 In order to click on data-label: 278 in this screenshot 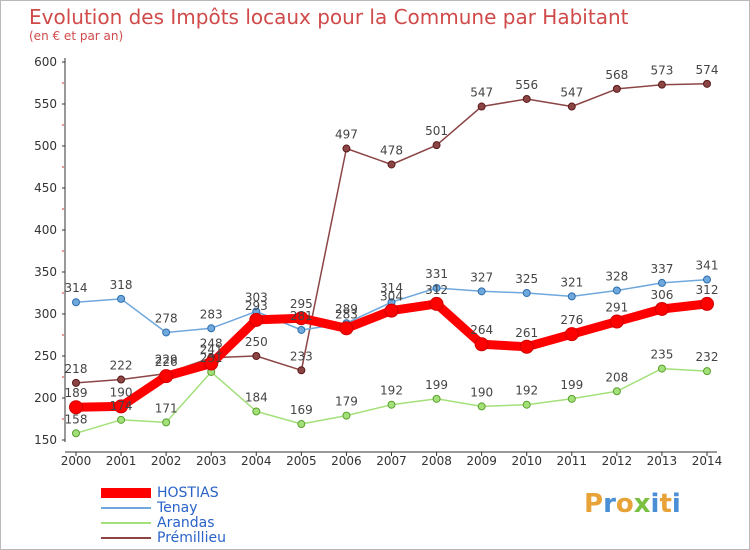, I will do `click(166, 318)`.